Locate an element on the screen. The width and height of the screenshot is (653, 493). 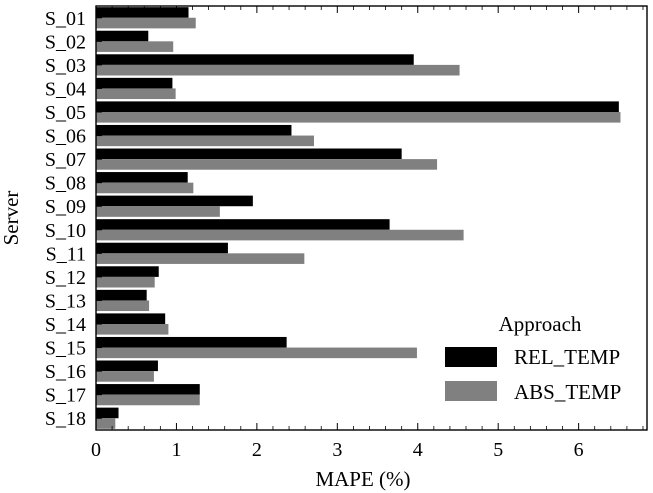
y-tick-label: S_08 is located at coordinates (65, 184).